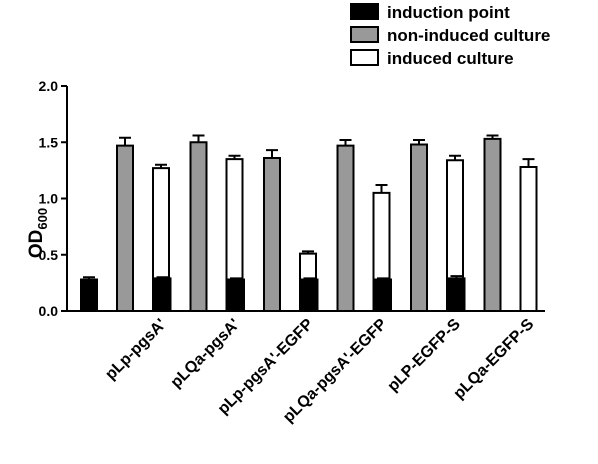 This screenshot has height=464, width=598. Describe the element at coordinates (206, 354) in the screenshot. I see `x-category-label: pLQa-pgsA'` at that location.